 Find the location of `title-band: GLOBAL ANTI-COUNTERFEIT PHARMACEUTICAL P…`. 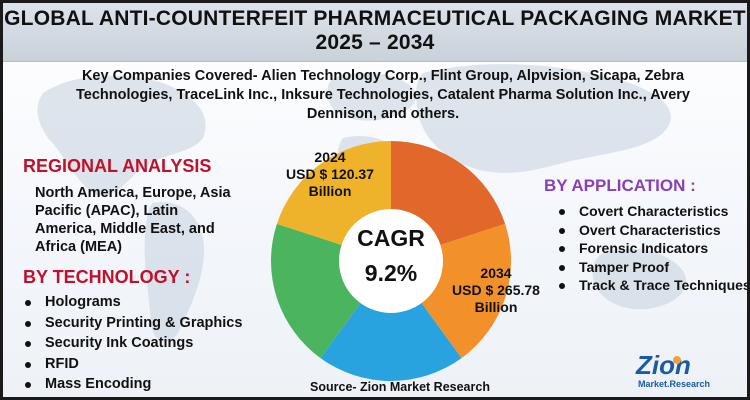

title-band: GLOBAL ANTI-COUNTERFEIT PHARMACEUTICAL P… is located at coordinates (375, 32).